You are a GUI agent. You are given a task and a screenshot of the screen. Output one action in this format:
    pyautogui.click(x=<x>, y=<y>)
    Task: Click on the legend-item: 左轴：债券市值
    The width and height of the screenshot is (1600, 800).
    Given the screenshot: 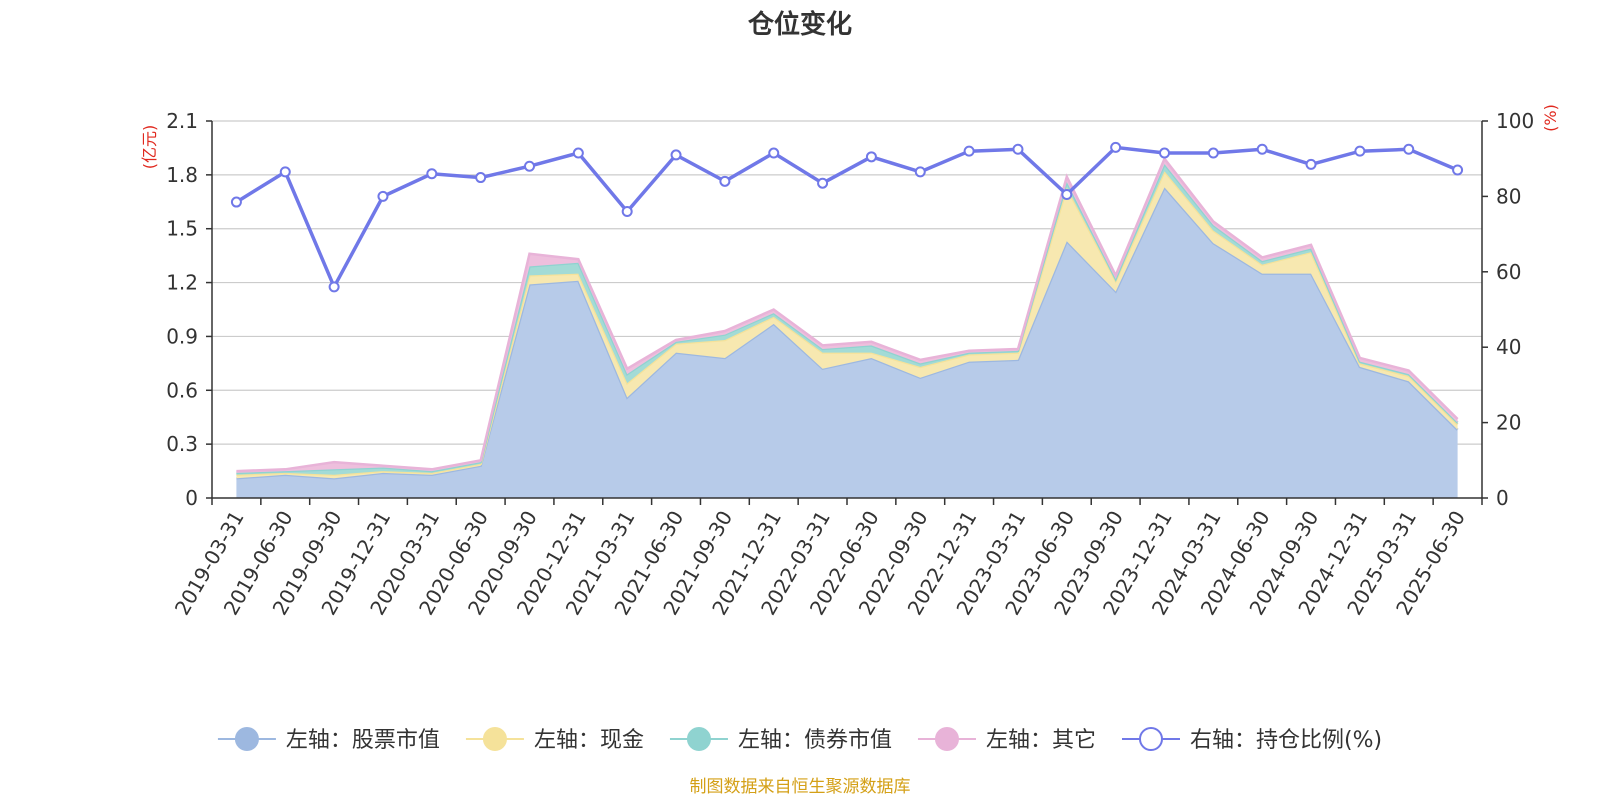 What is the action you would take?
    pyautogui.click(x=780, y=740)
    